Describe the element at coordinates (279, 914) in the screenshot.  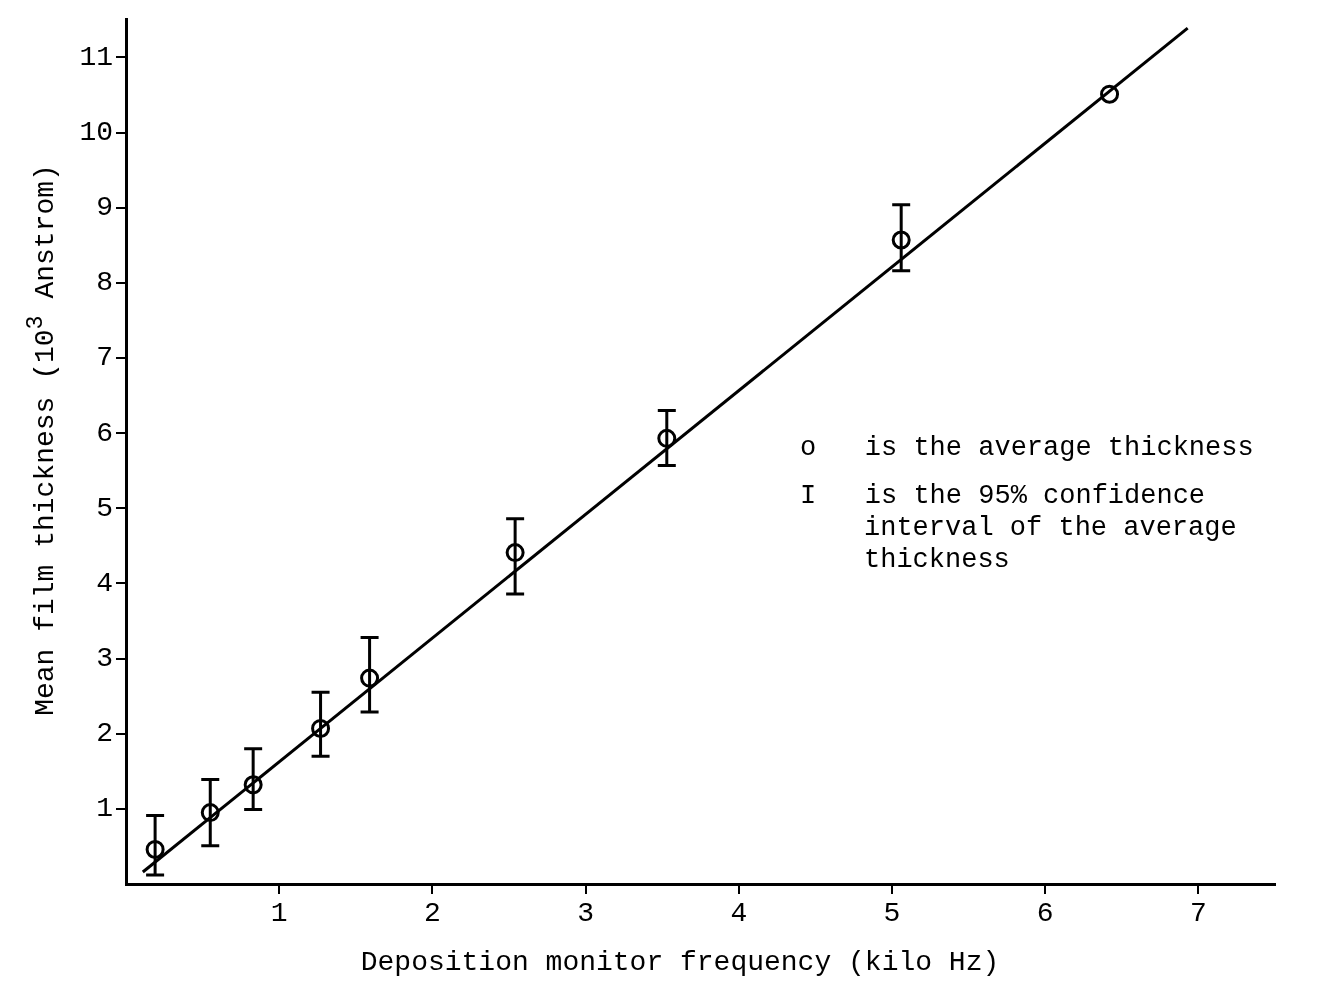
I see `x-tick-label: 1` at that location.